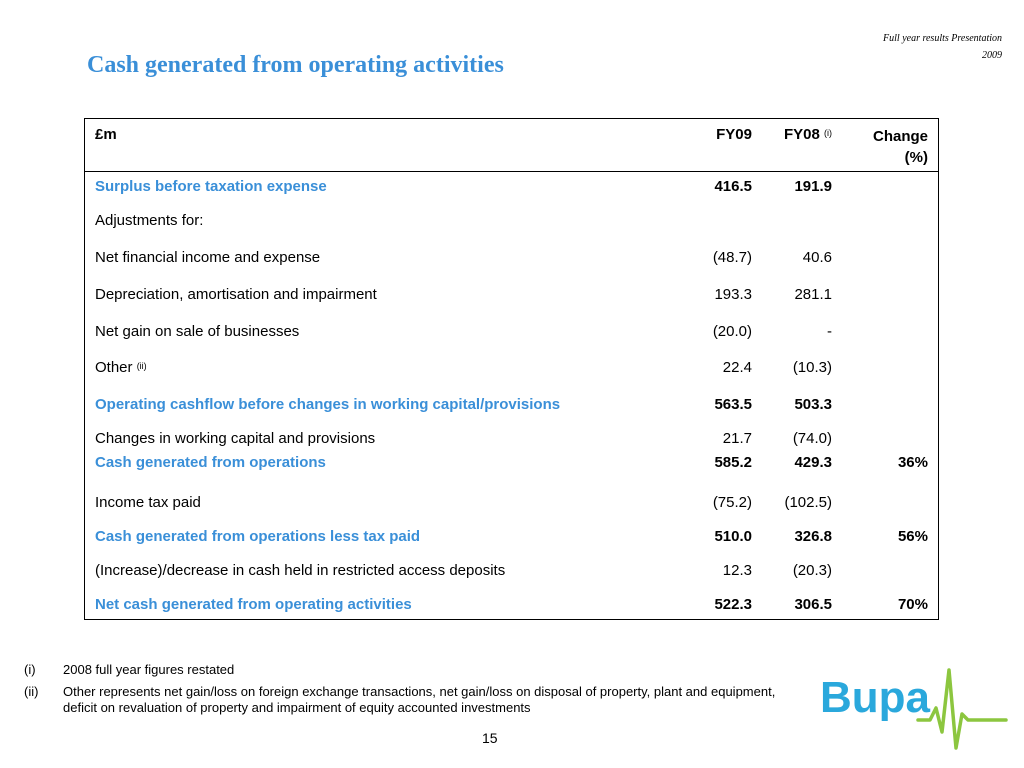 The width and height of the screenshot is (1024, 768). I want to click on row-fy09: 522.3, so click(733, 604).